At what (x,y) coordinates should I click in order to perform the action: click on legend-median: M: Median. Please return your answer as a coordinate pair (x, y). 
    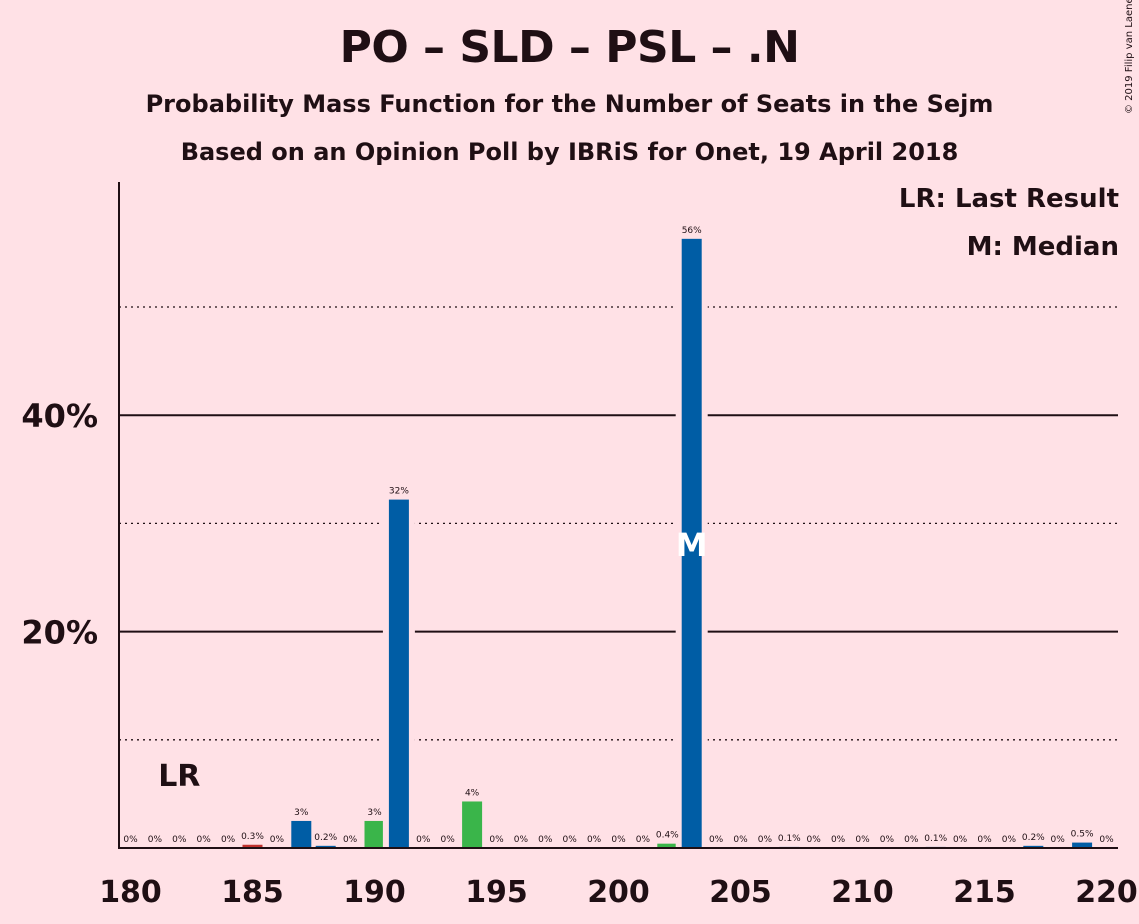
    Looking at the image, I should click on (1042, 247).